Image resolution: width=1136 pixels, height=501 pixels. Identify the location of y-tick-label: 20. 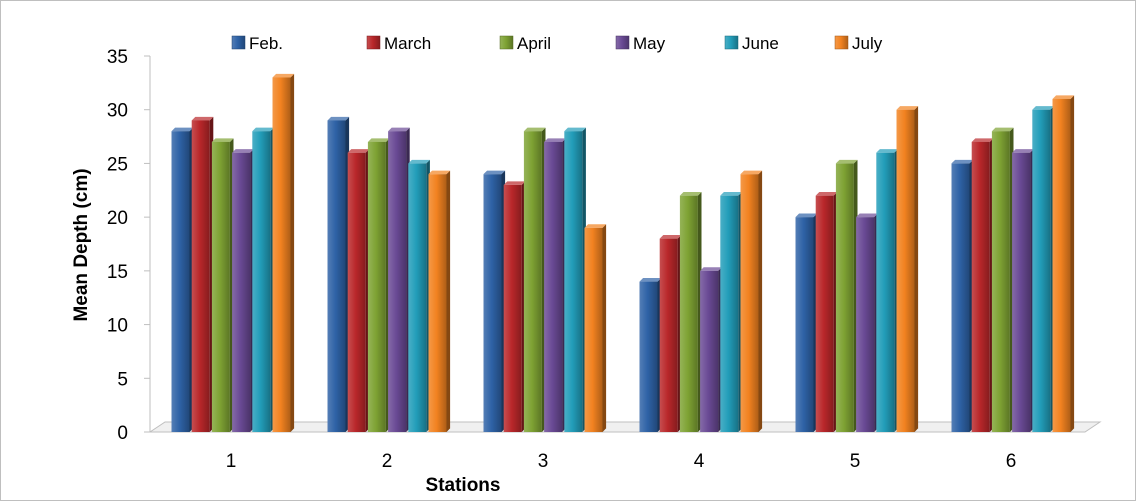
(117, 218).